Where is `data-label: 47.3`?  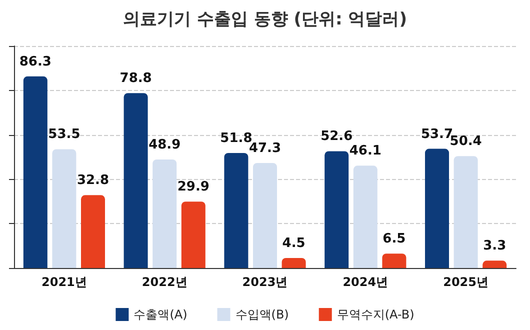 data-label: 47.3 is located at coordinates (265, 148).